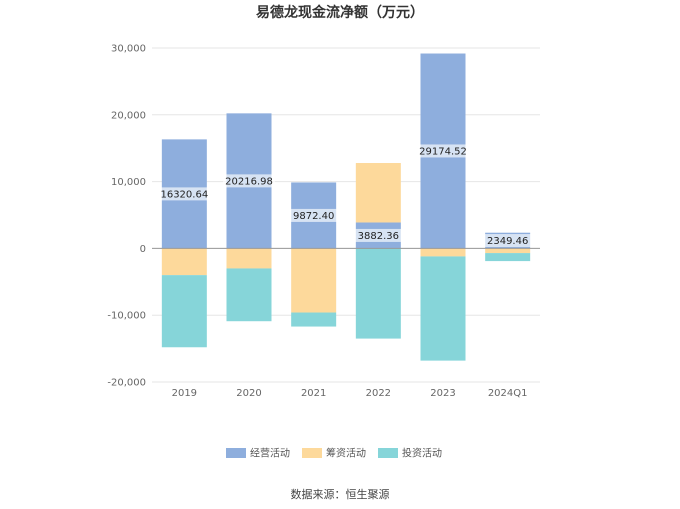  Describe the element at coordinates (184, 393) in the screenshot. I see `x-tick-label: 2019` at that location.